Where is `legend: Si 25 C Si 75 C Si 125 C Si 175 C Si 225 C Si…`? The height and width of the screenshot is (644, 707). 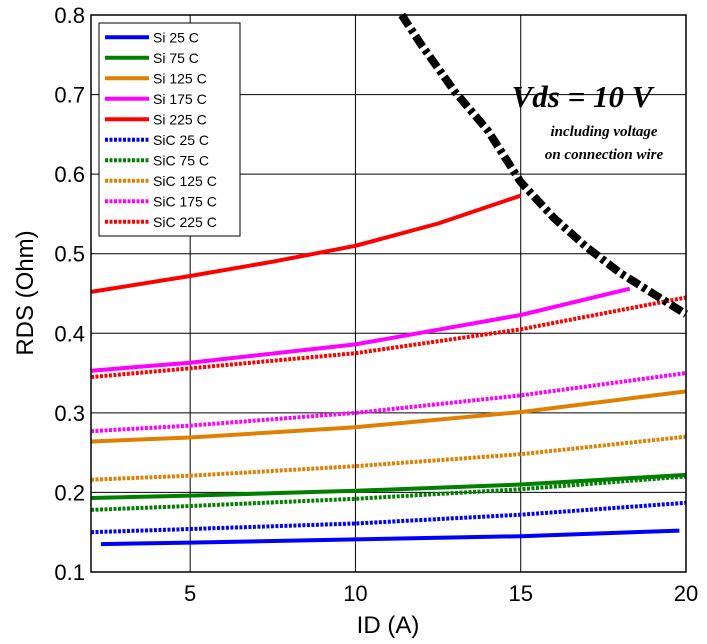
legend: Si 25 C Si 75 C Si 125 C Si 175 C Si 225 C Si… is located at coordinates (169, 129).